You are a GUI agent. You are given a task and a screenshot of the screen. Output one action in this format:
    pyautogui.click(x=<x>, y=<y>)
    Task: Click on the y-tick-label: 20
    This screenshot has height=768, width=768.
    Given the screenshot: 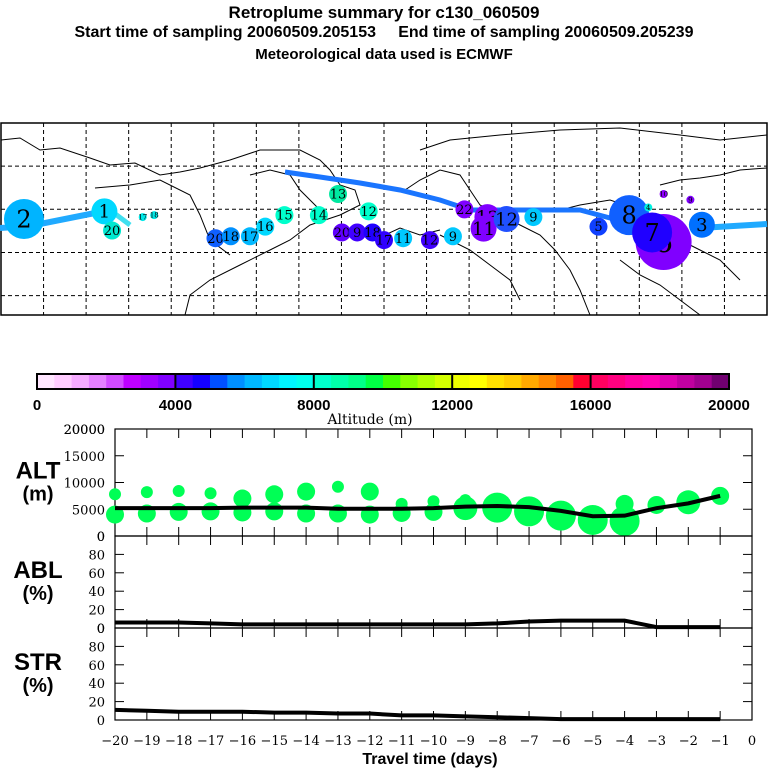 What is the action you would take?
    pyautogui.click(x=96, y=703)
    